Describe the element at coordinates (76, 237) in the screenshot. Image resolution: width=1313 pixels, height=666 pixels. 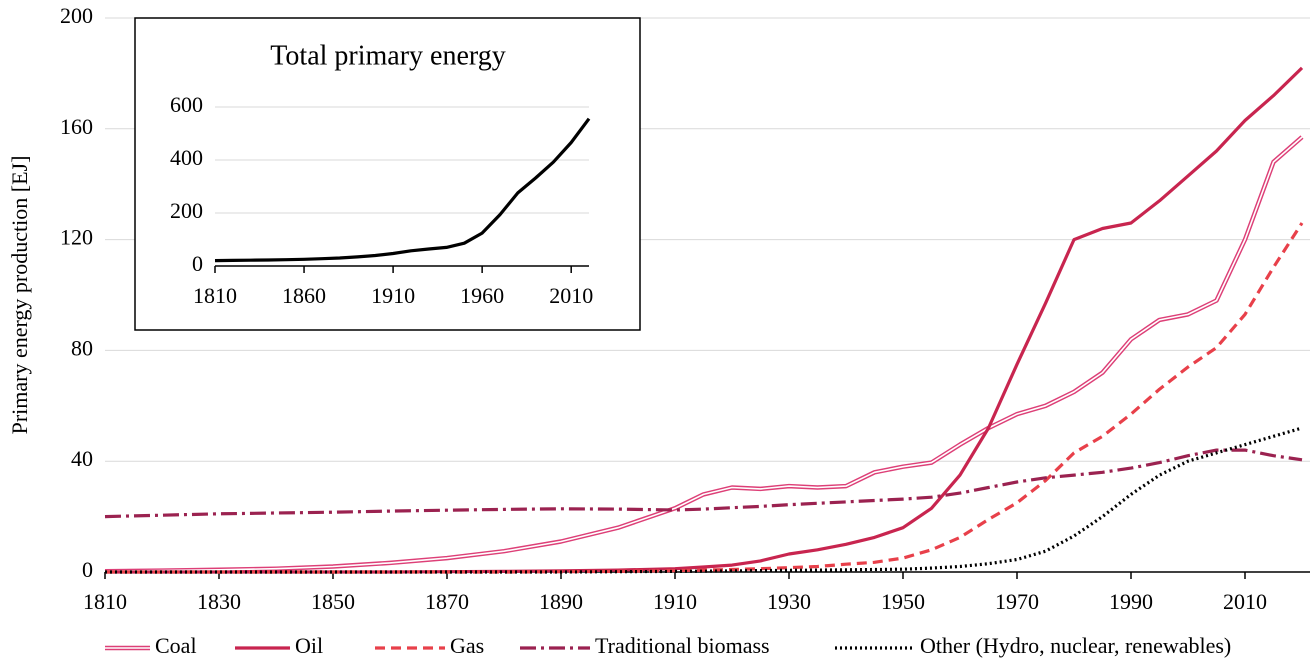
I see `y-tick-label: 120` at that location.